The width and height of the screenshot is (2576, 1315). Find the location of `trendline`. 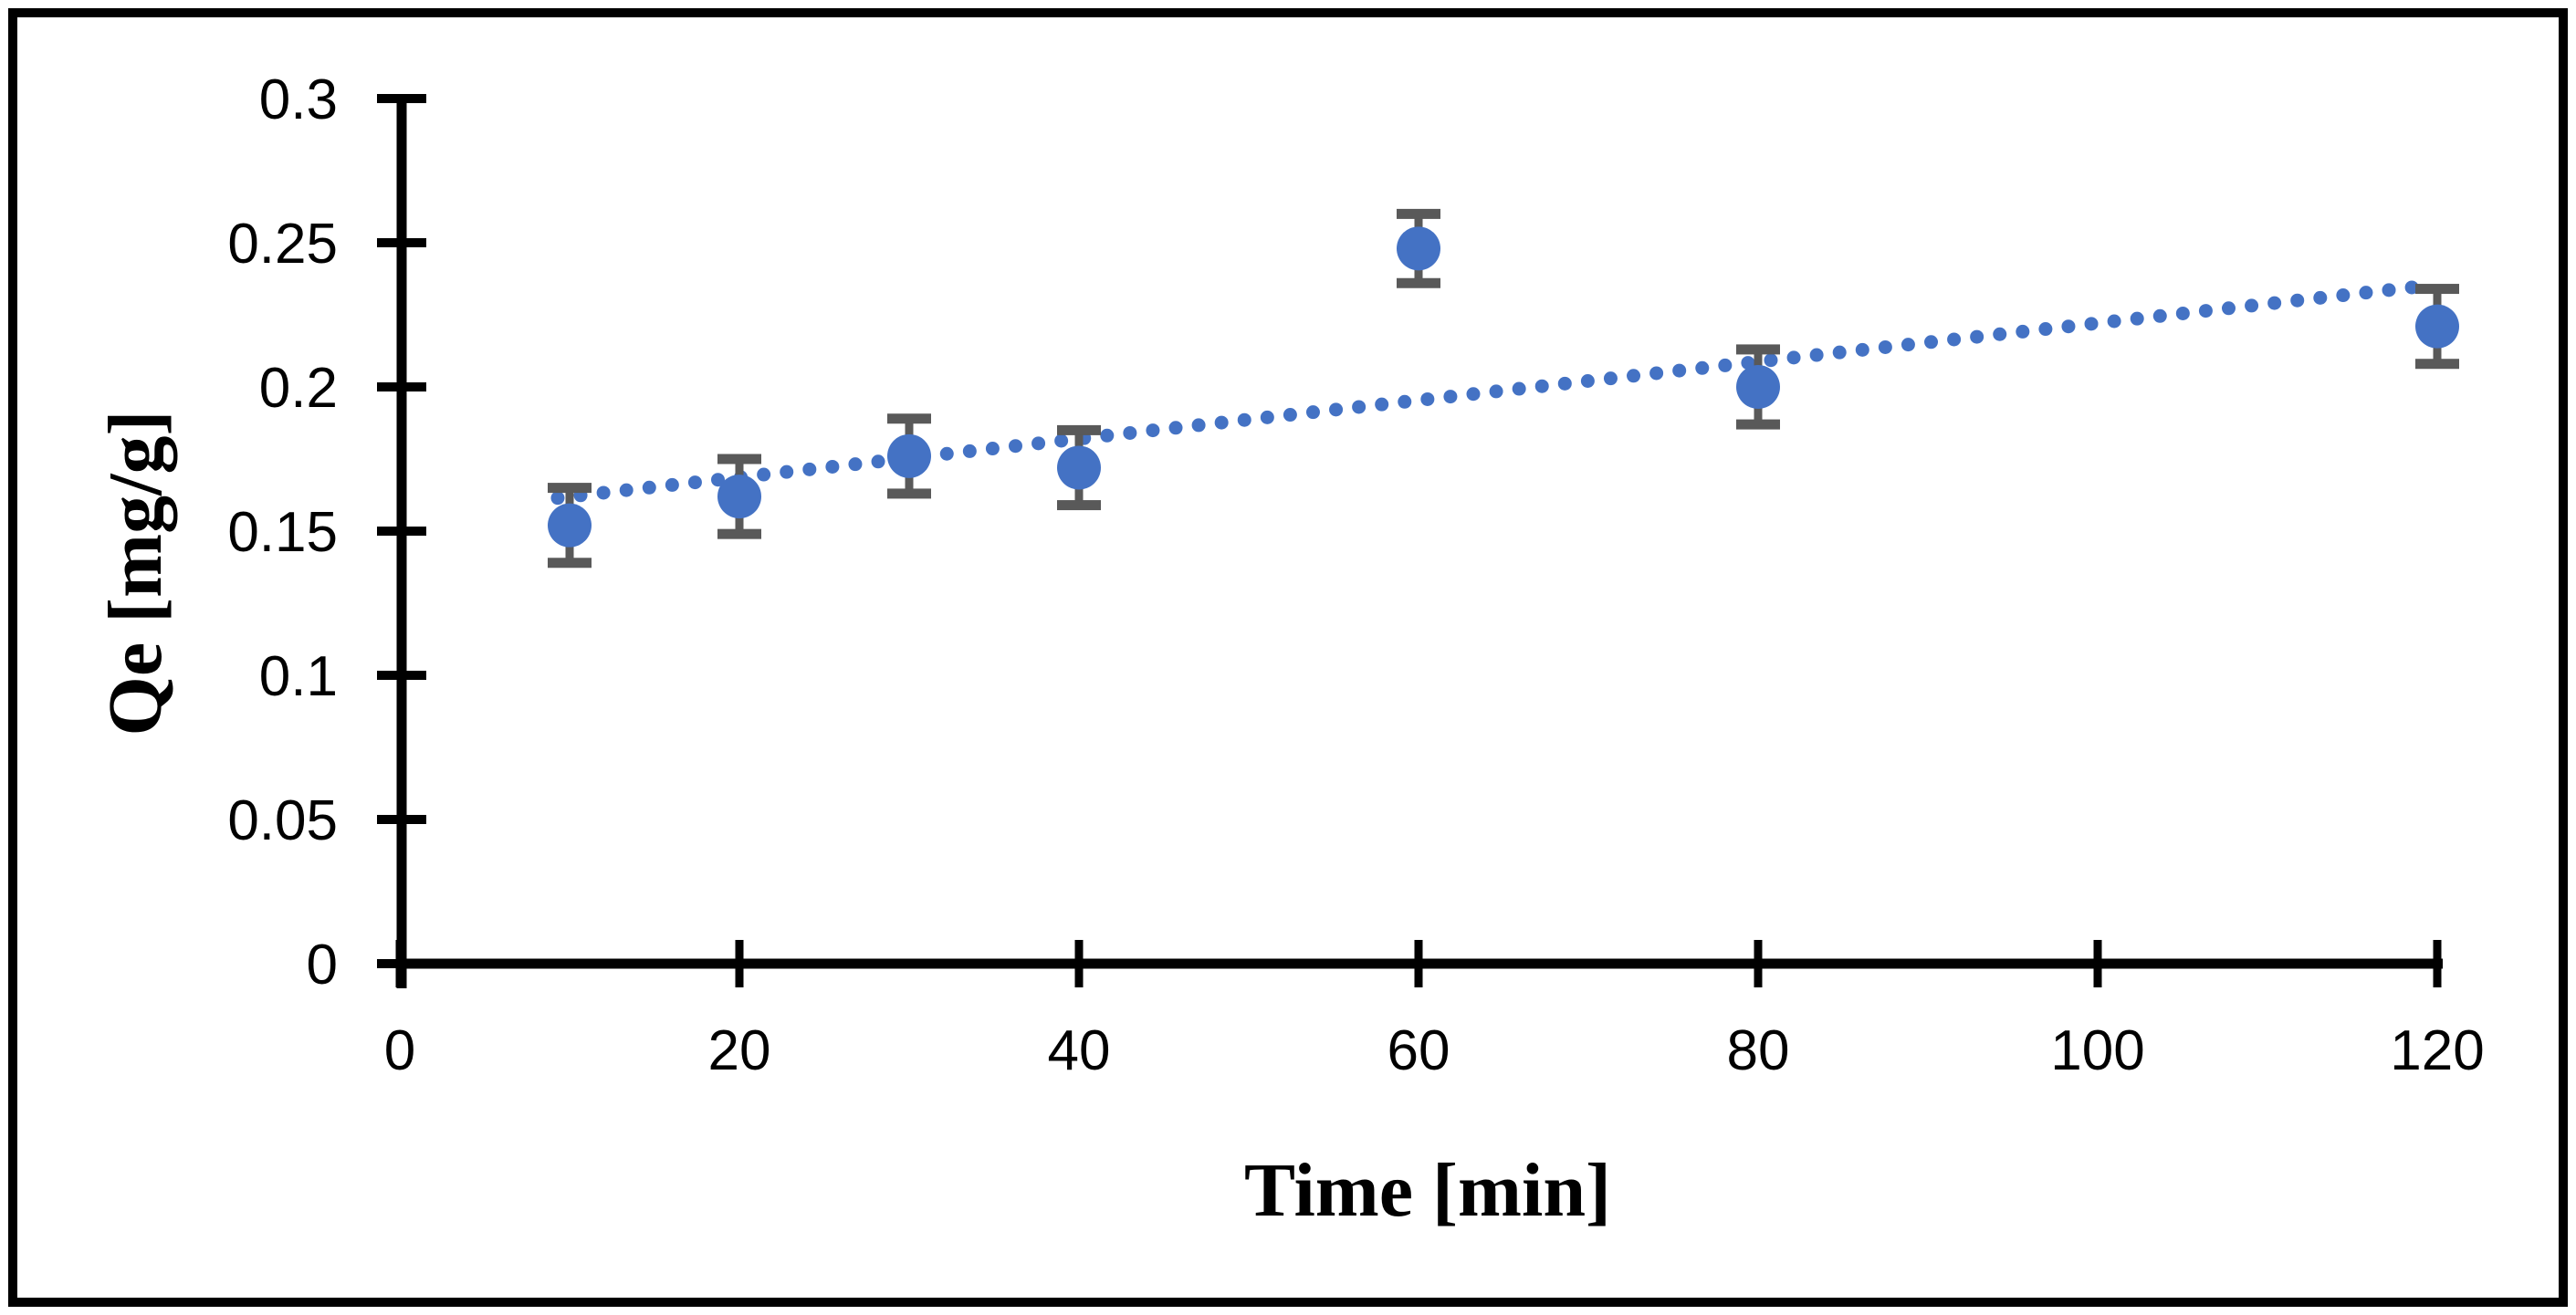

trendline is located at coordinates (1484, 393).